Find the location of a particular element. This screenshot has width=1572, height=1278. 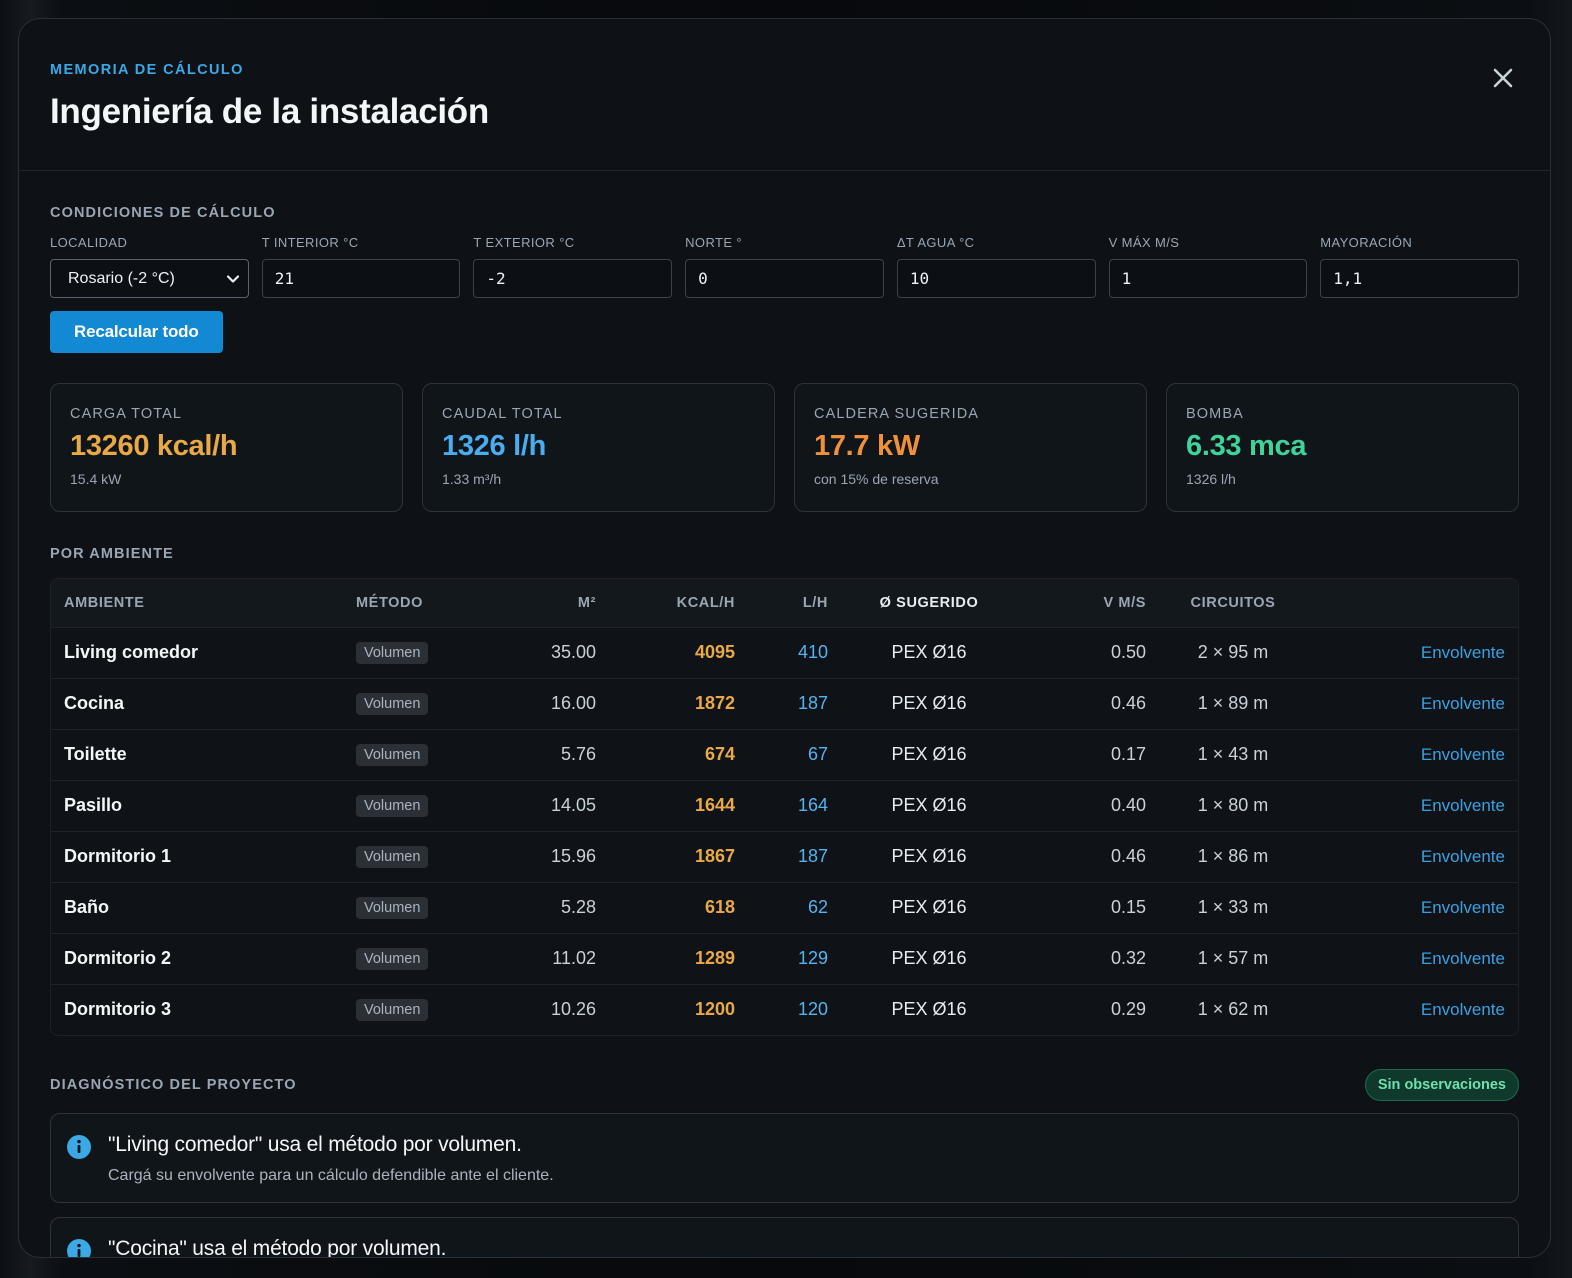

card-label: CALDERA SUGERIDA is located at coordinates (897, 414).